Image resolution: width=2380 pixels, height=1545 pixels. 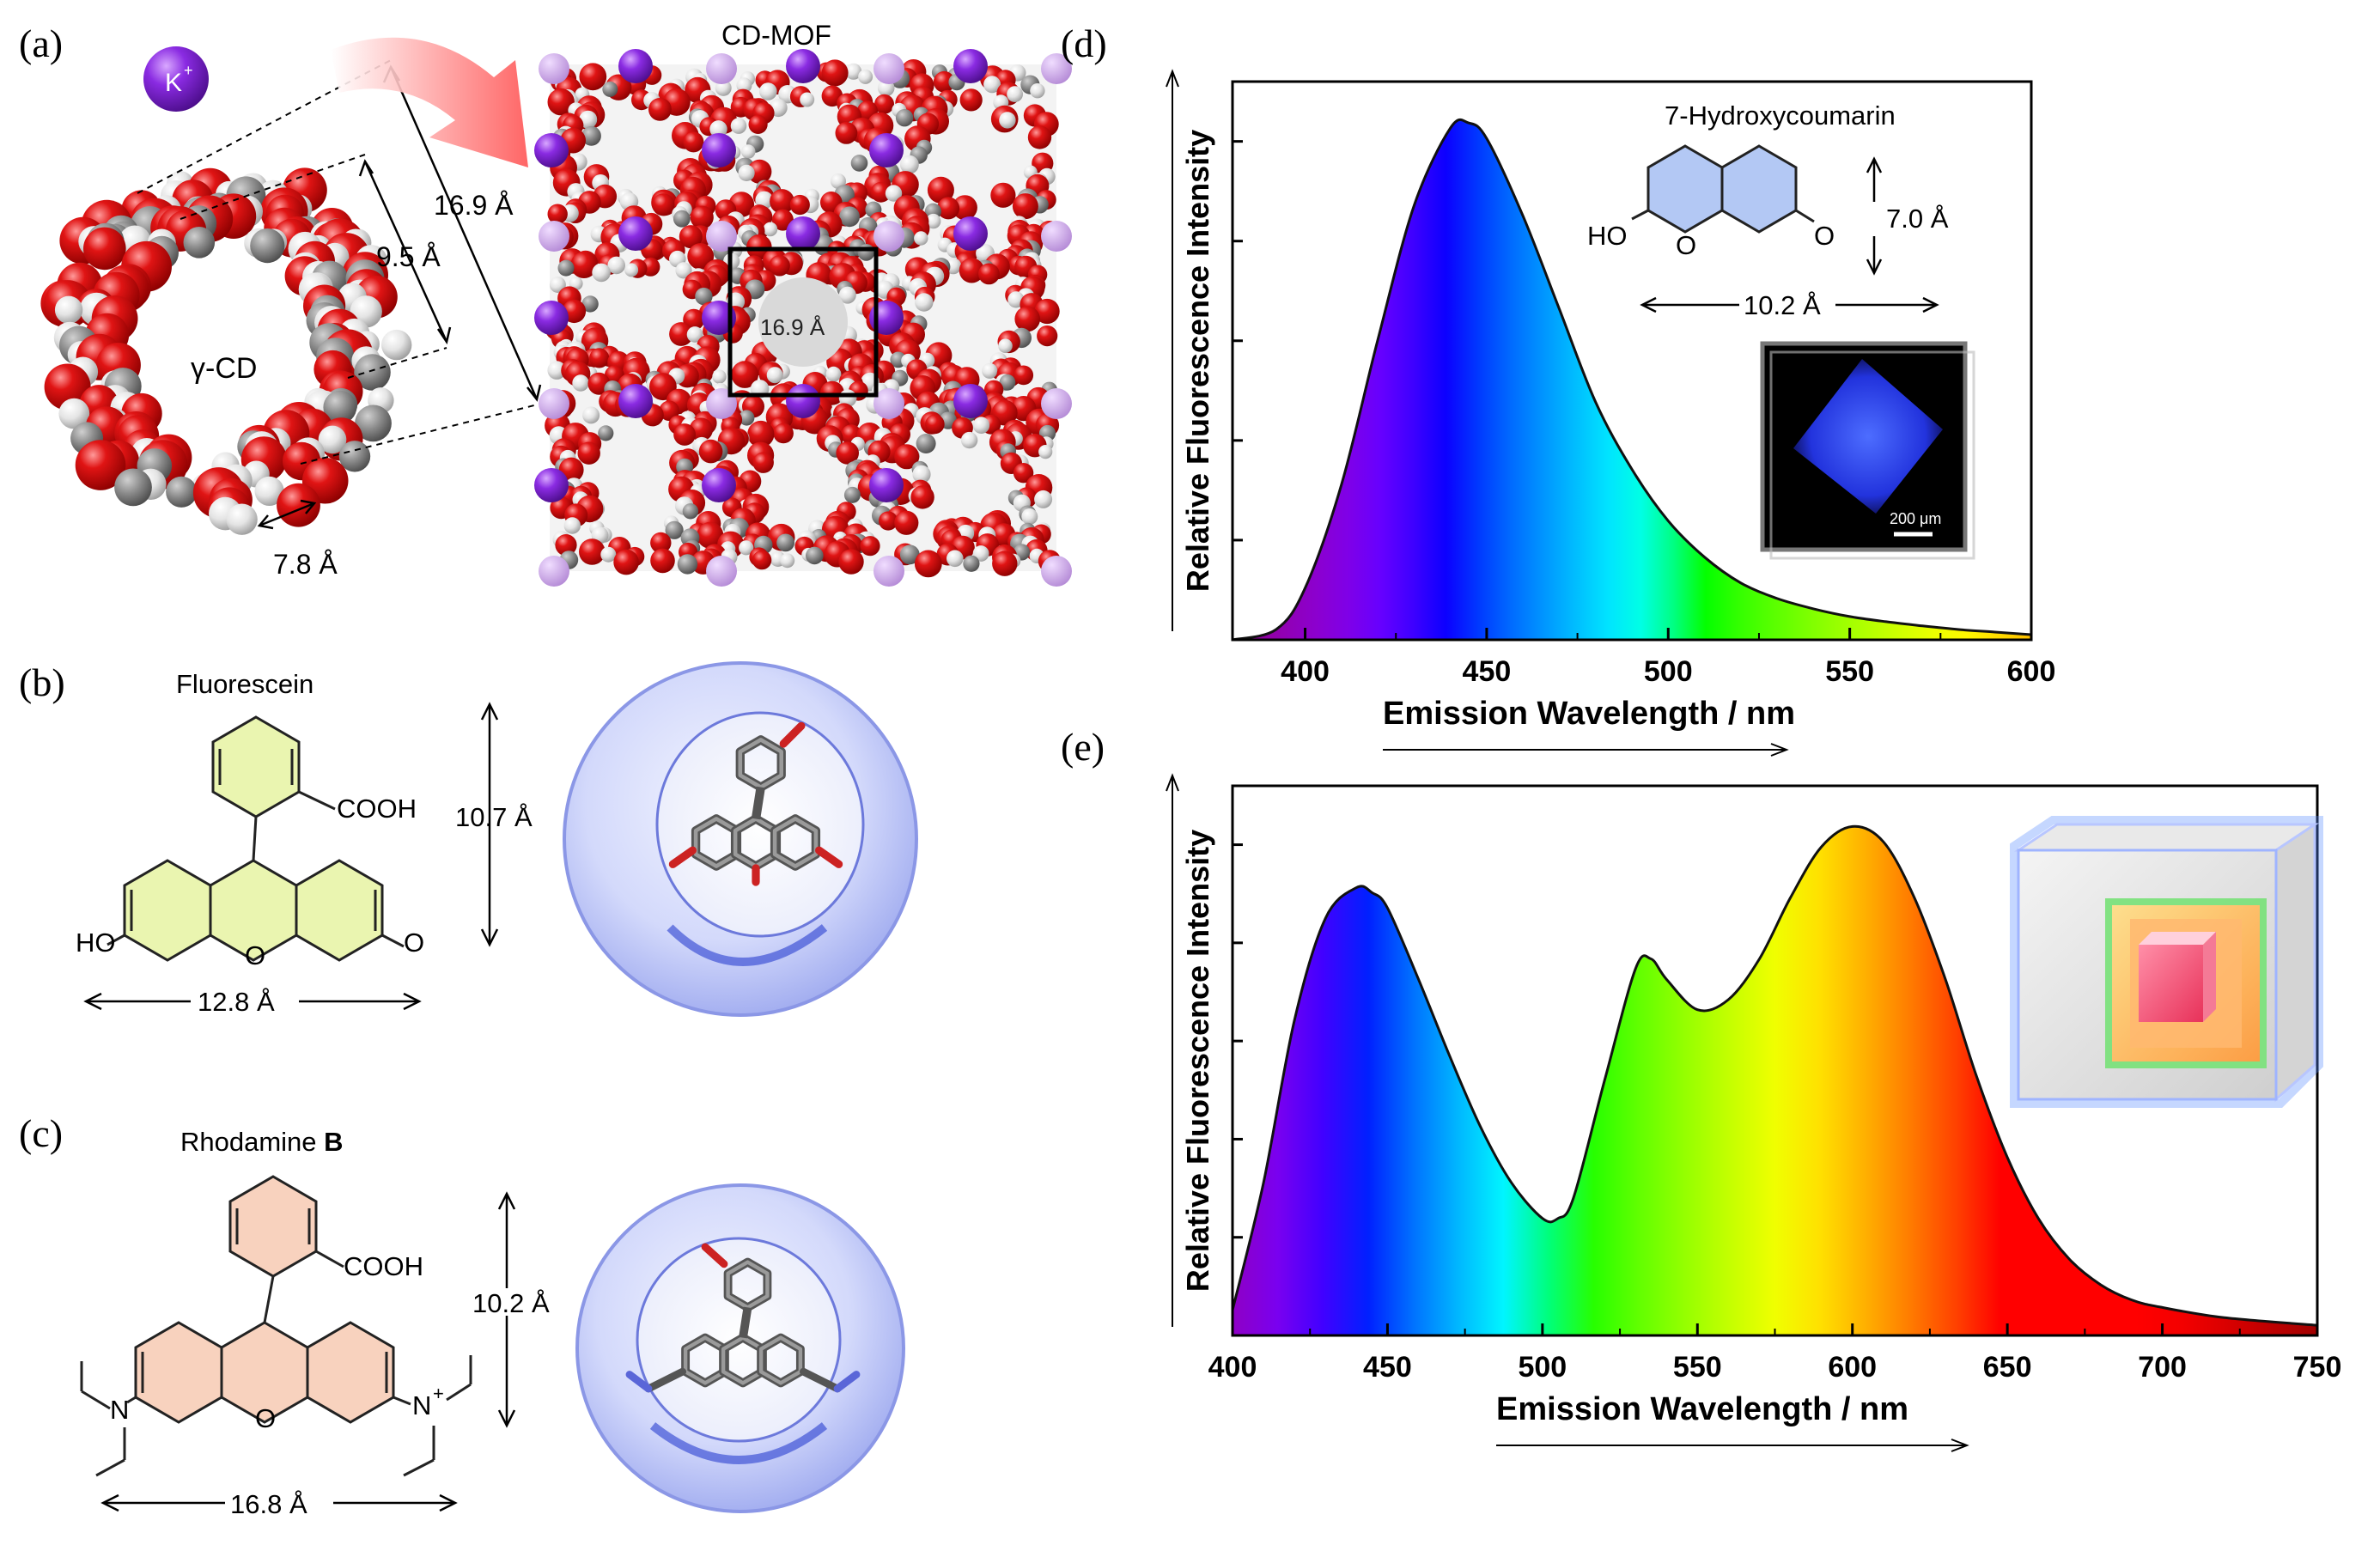 I want to click on x-tick-label: 450, so click(x=1388, y=1367).